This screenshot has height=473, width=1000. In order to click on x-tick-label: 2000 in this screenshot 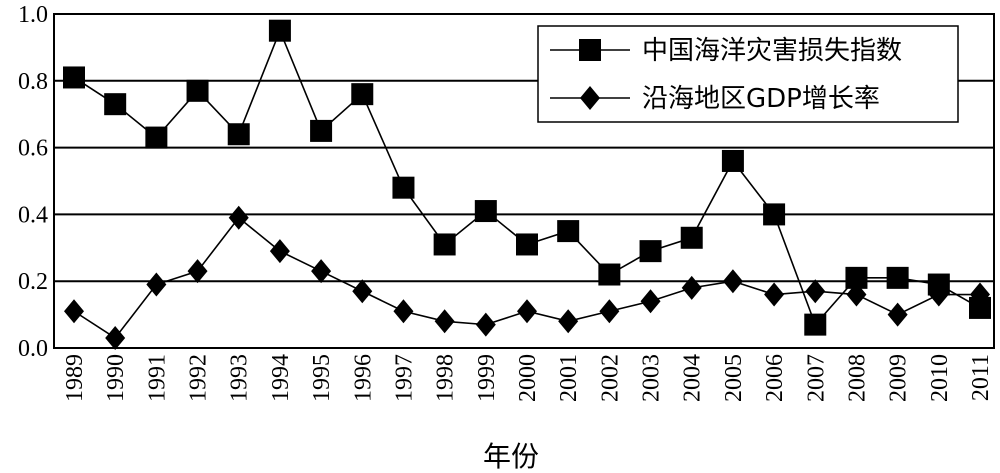, I will do `click(528, 378)`.